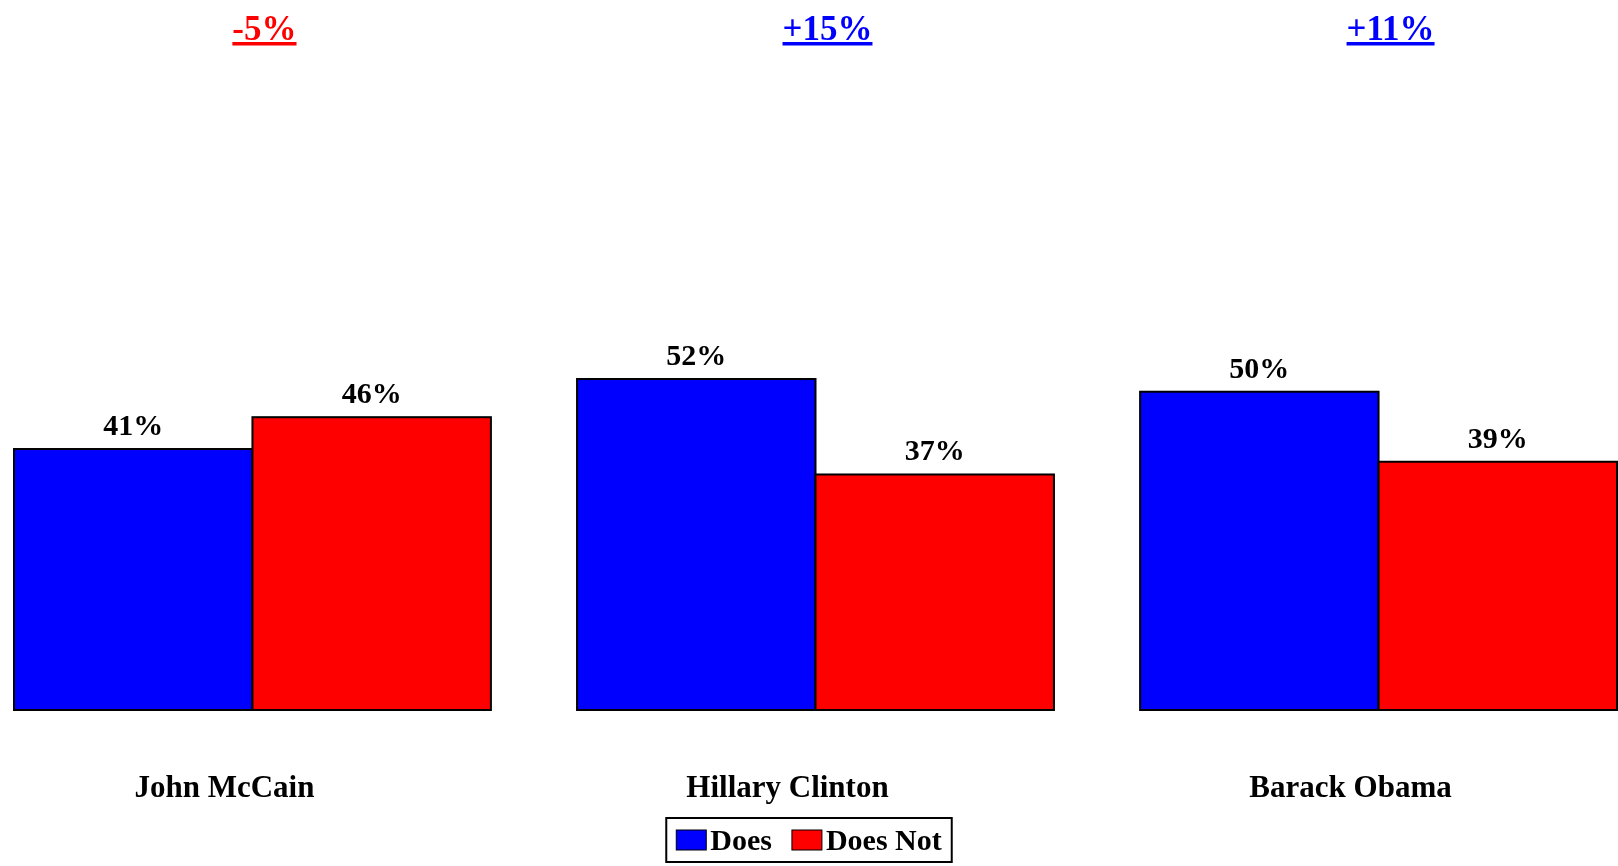 Image resolution: width=1618 pixels, height=866 pixels. I want to click on data-label: 39%, so click(1497, 437).